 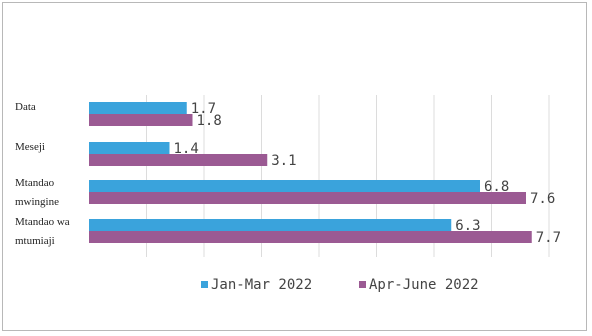 What do you see at coordinates (261, 285) in the screenshot?
I see `legend-label: Jan-Mar 2022` at bounding box center [261, 285].